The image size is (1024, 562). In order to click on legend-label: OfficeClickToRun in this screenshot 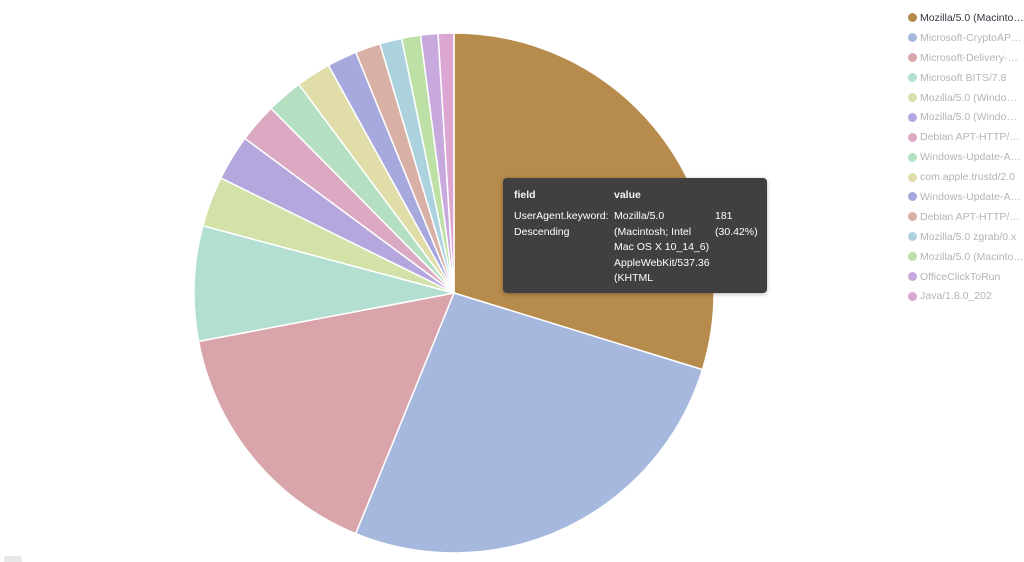, I will do `click(960, 276)`.